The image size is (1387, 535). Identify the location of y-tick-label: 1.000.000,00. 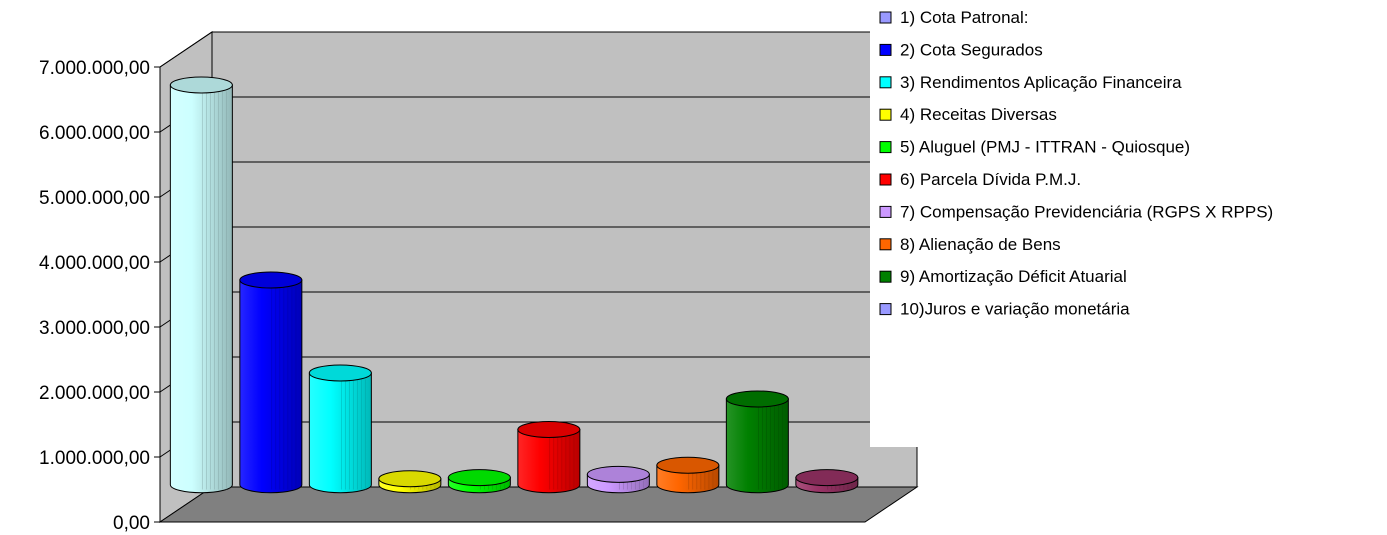
(94, 458).